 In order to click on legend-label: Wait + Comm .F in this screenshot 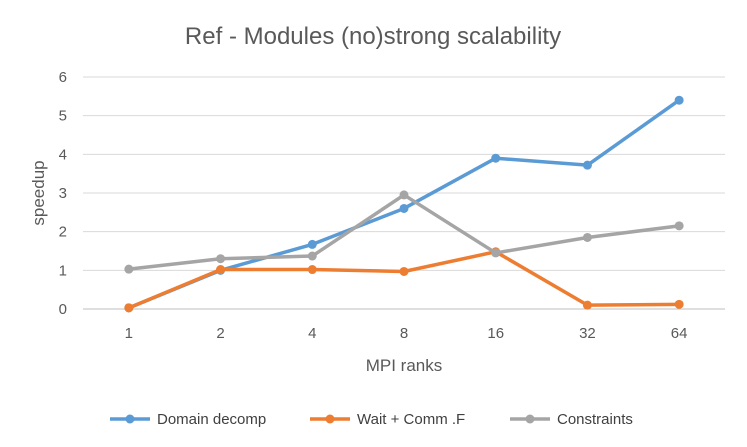, I will do `click(411, 419)`.